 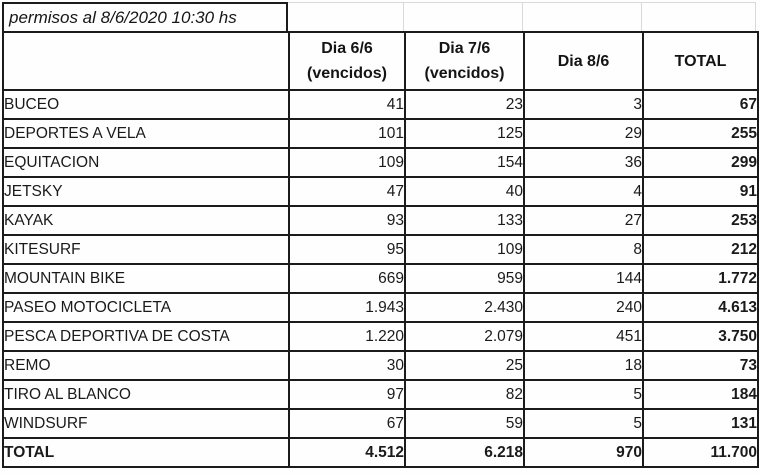 What do you see at coordinates (347, 162) in the screenshot?
I see `value-dia6: 109` at bounding box center [347, 162].